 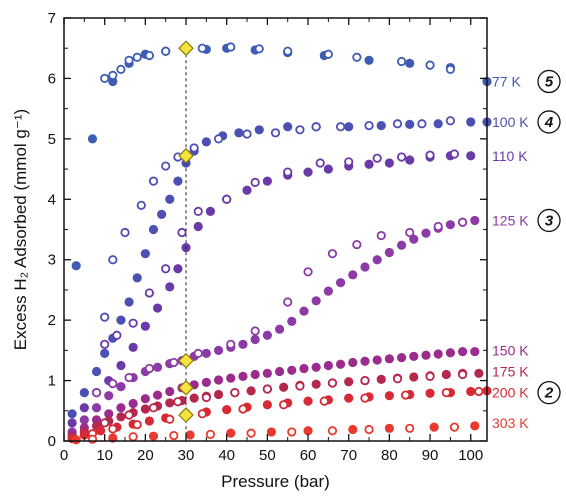 I want to click on series-marker-number: 3, so click(x=549, y=220).